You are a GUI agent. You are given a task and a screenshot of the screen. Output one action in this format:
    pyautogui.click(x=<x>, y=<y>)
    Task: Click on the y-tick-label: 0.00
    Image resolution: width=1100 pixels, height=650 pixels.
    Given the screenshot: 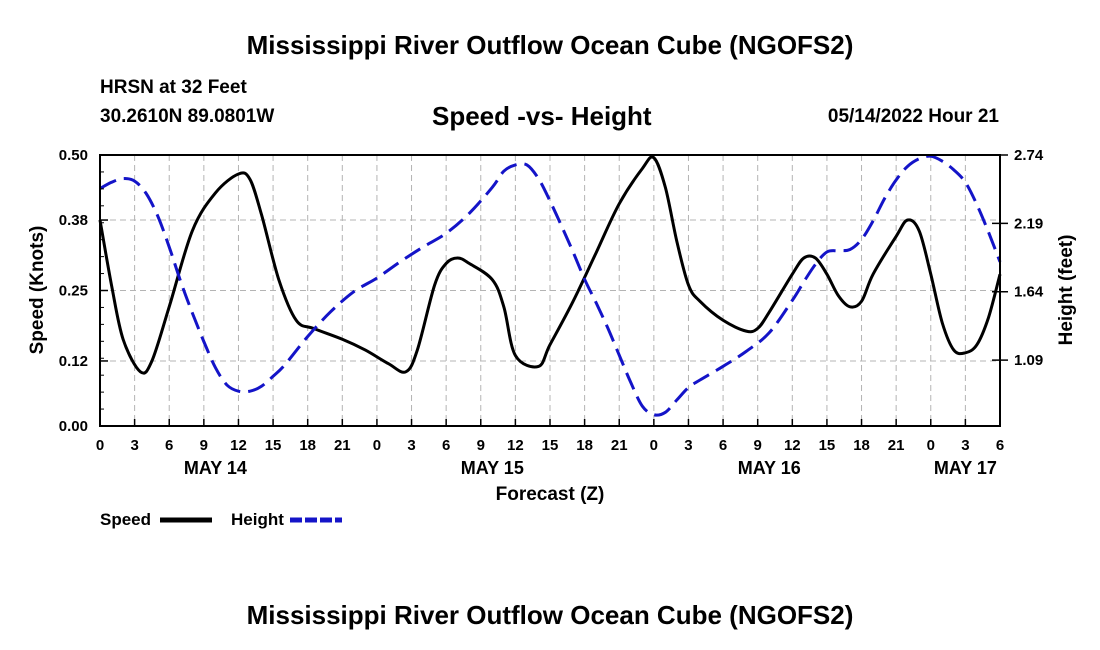 What is the action you would take?
    pyautogui.click(x=73, y=426)
    